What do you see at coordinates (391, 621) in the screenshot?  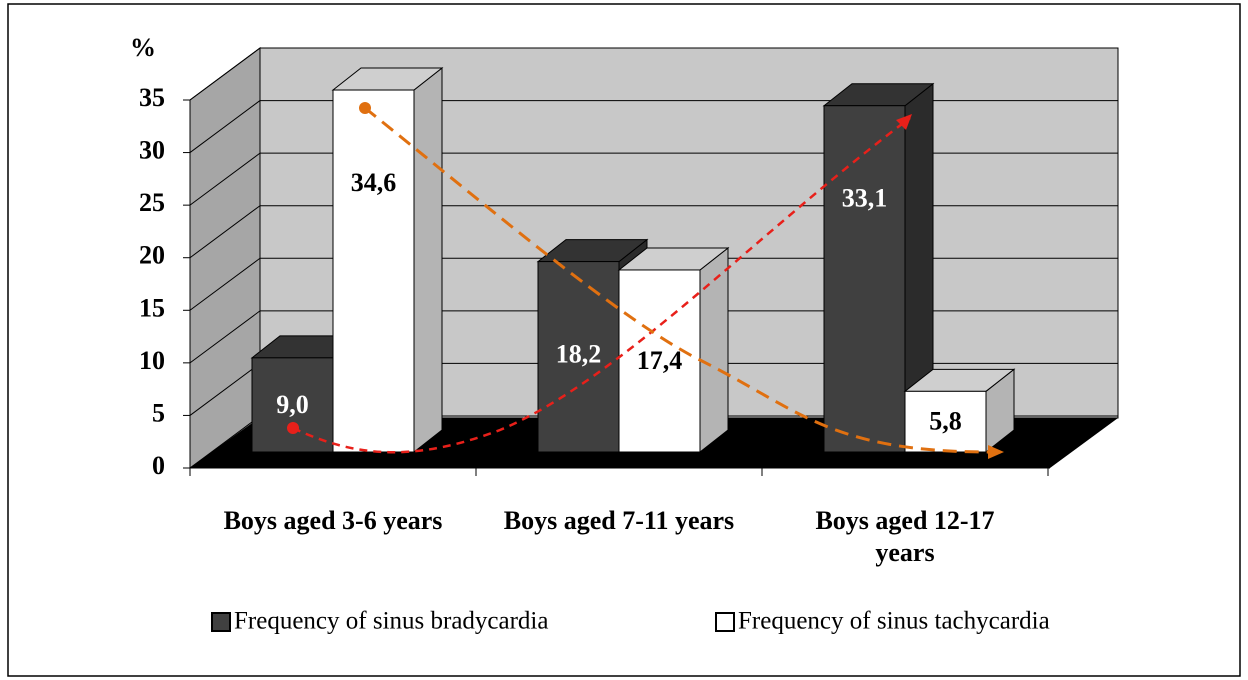 I see `legend-label: Frequency of sinus bradycardia` at bounding box center [391, 621].